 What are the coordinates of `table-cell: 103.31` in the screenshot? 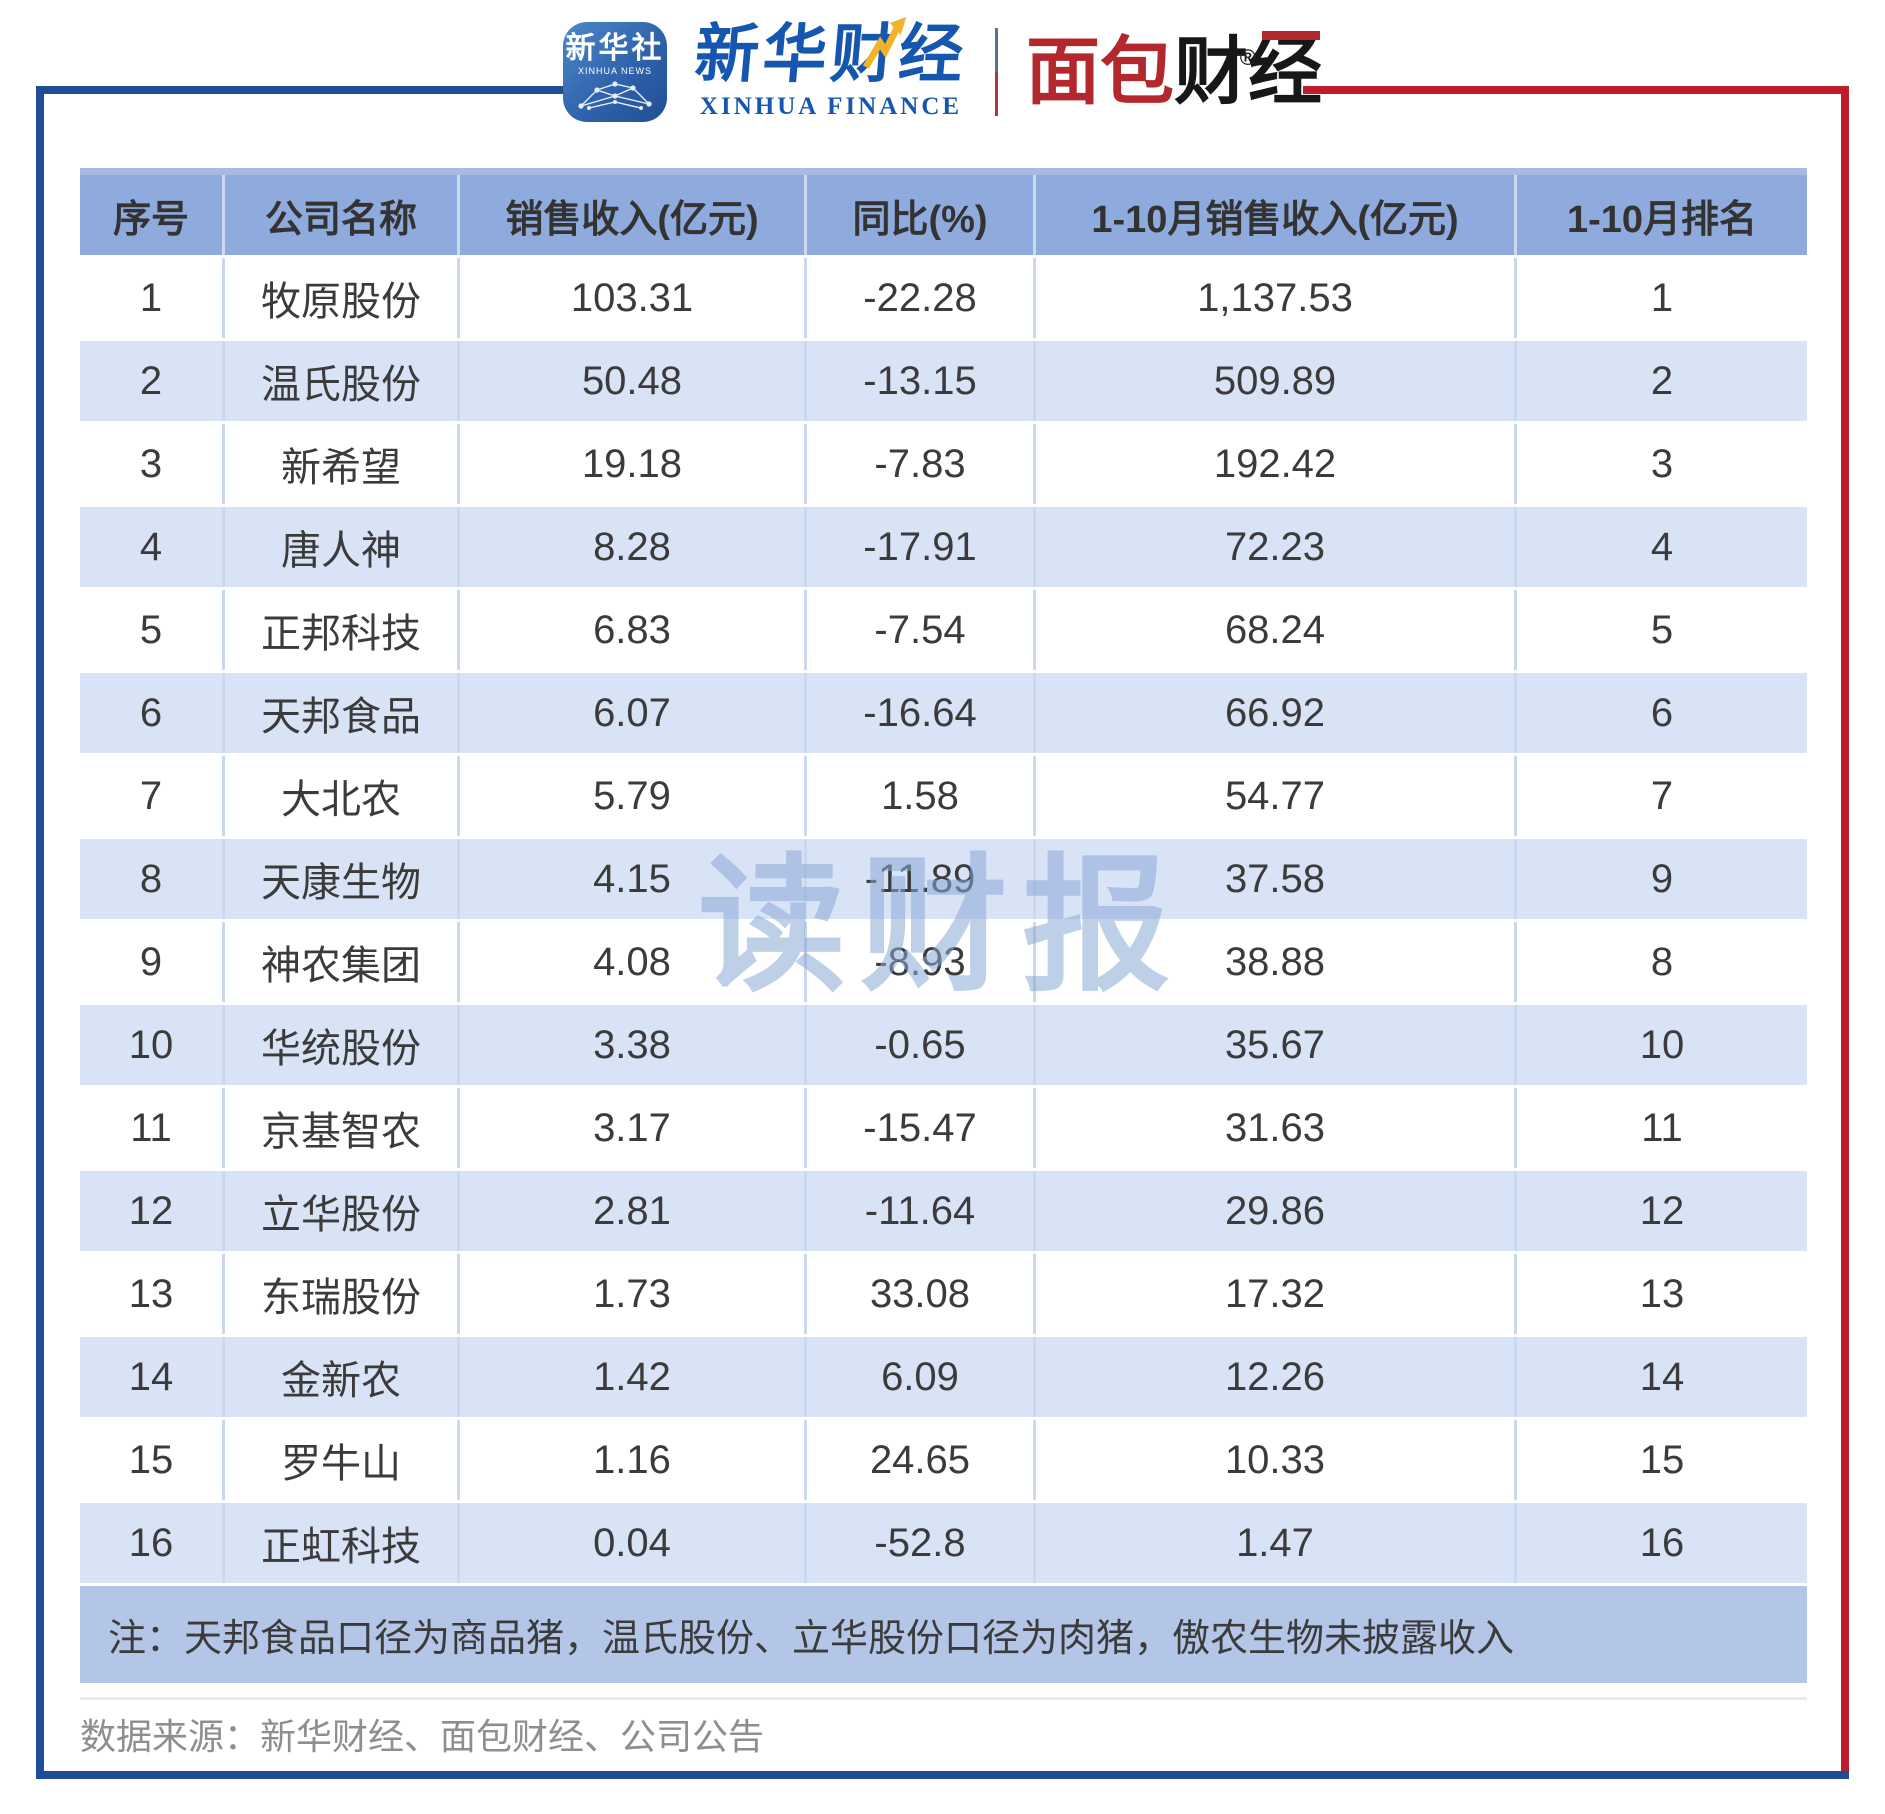 It's located at (633, 298).